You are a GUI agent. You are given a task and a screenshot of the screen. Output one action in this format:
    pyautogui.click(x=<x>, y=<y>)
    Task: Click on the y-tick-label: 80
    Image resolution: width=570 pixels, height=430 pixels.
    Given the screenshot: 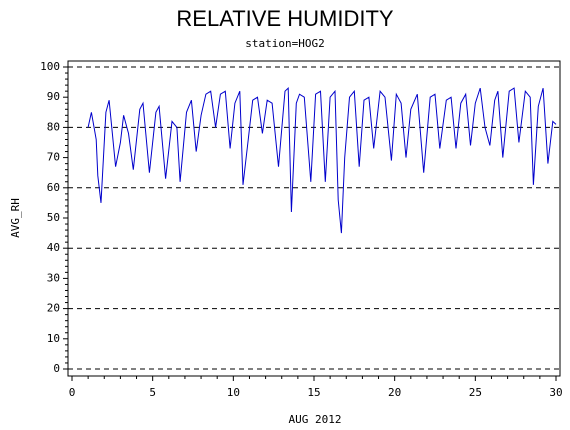 What is the action you would take?
    pyautogui.click(x=53, y=126)
    